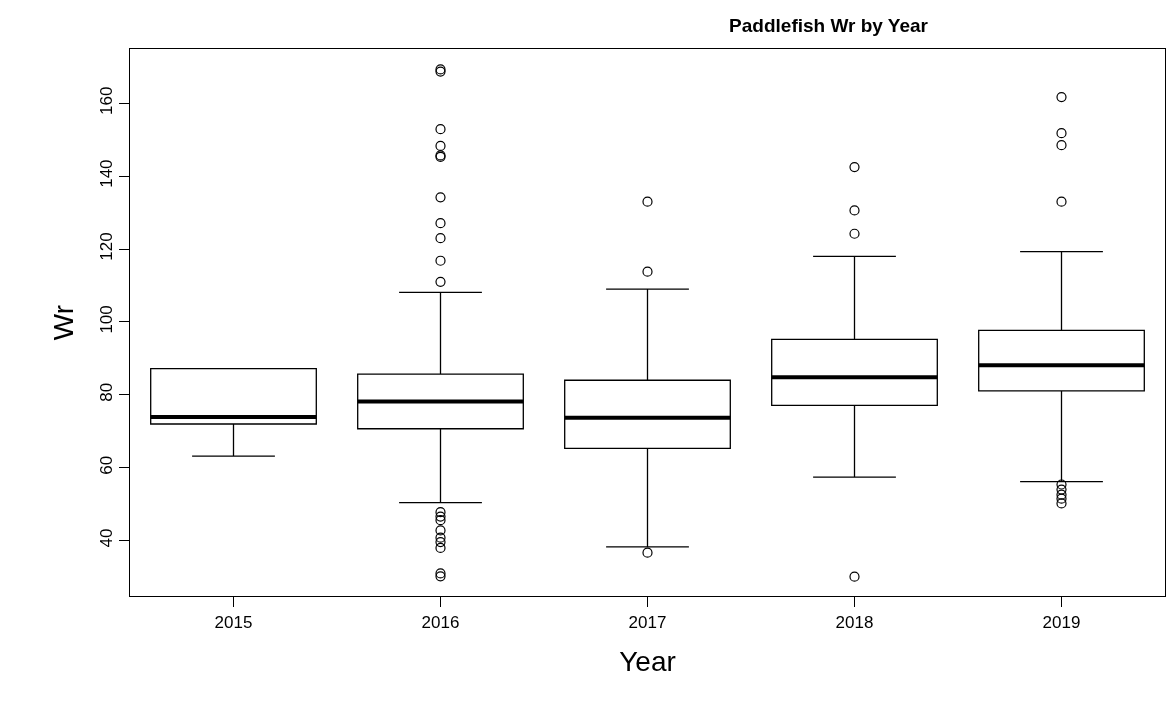  Describe the element at coordinates (107, 465) in the screenshot. I see `y-tick-label: 60` at that location.